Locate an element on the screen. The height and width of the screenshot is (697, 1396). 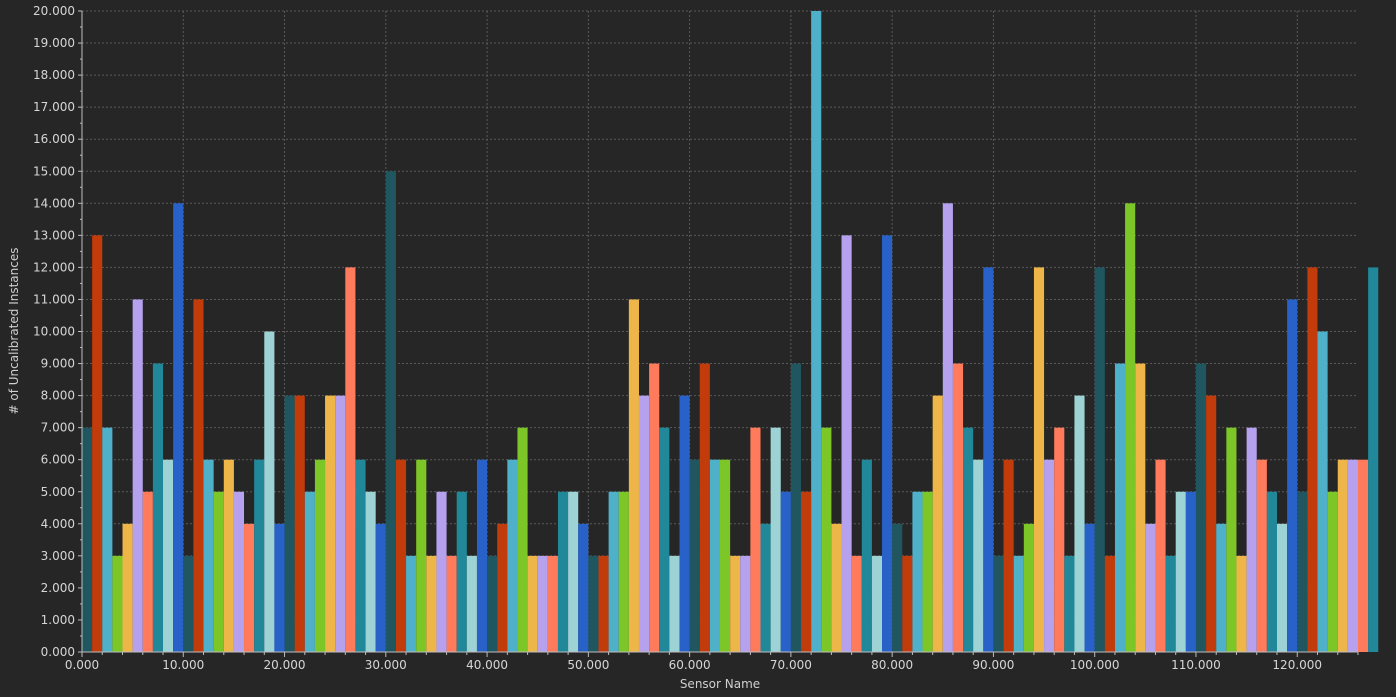
y-tick-label: 14.000 is located at coordinates (54, 203).